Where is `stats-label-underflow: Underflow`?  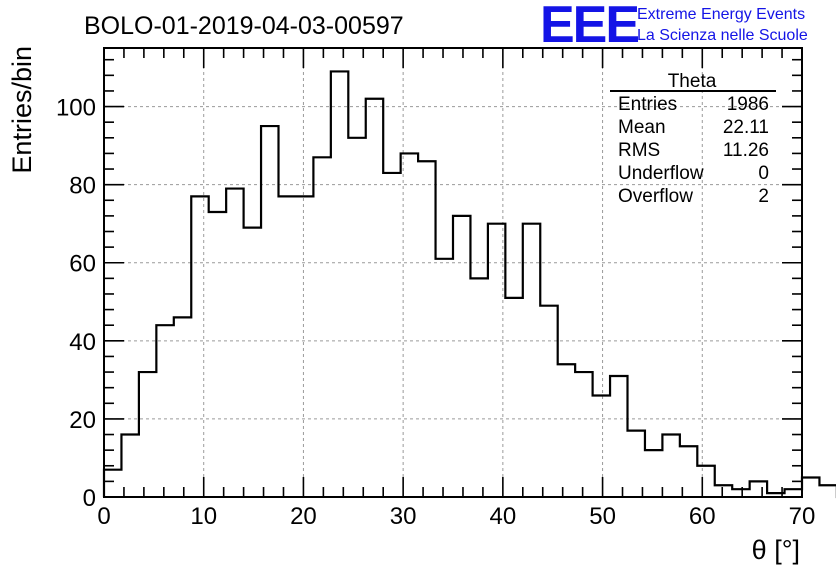
stats-label-underflow: Underflow is located at coordinates (661, 173).